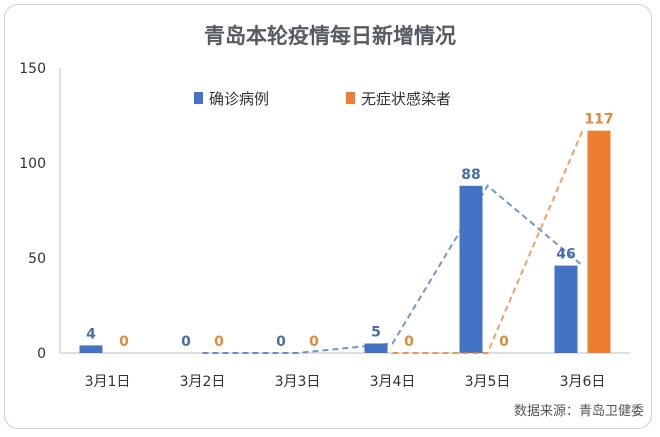  Describe the element at coordinates (583, 382) in the screenshot. I see `x-tick-label: 3月6日` at that location.